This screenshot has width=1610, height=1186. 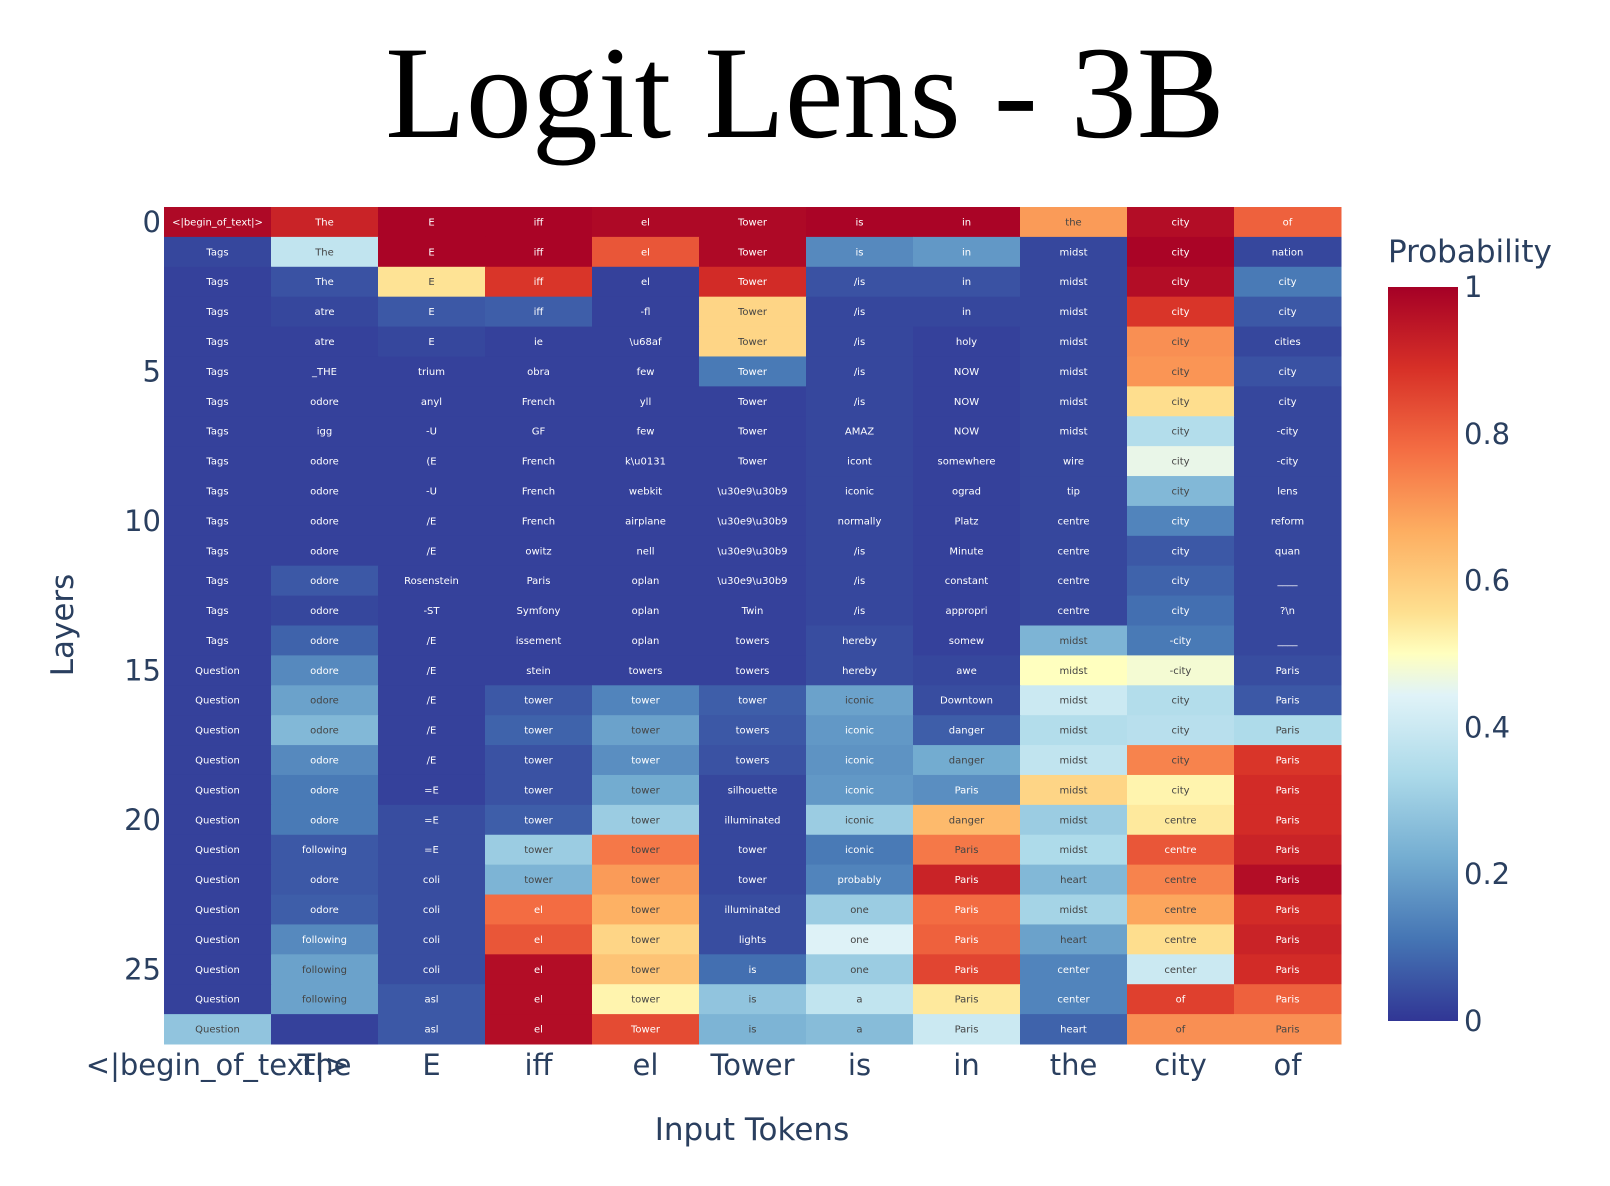 What do you see at coordinates (645, 491) in the screenshot?
I see `cell-token-label: webkit` at bounding box center [645, 491].